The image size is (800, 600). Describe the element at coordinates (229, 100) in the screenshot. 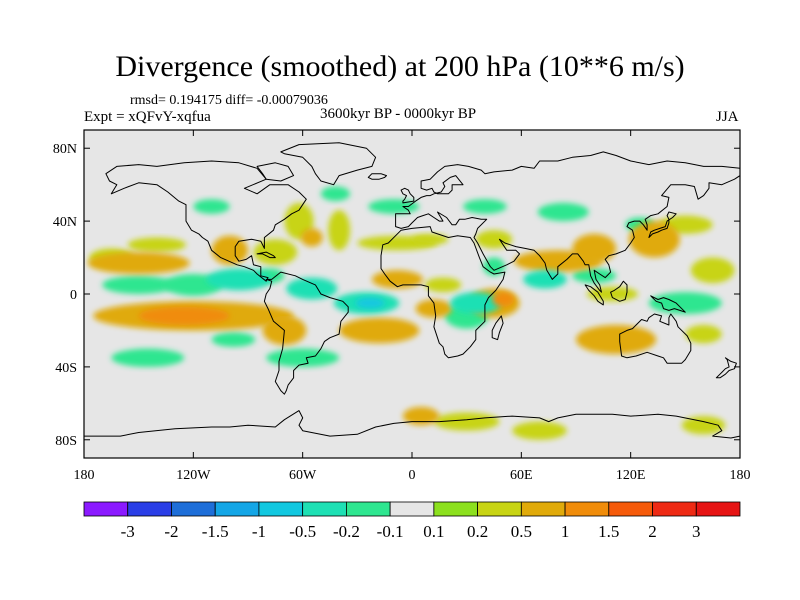

I see `stats-text: rmsd= 0.194175 diff= -0.00079036` at that location.